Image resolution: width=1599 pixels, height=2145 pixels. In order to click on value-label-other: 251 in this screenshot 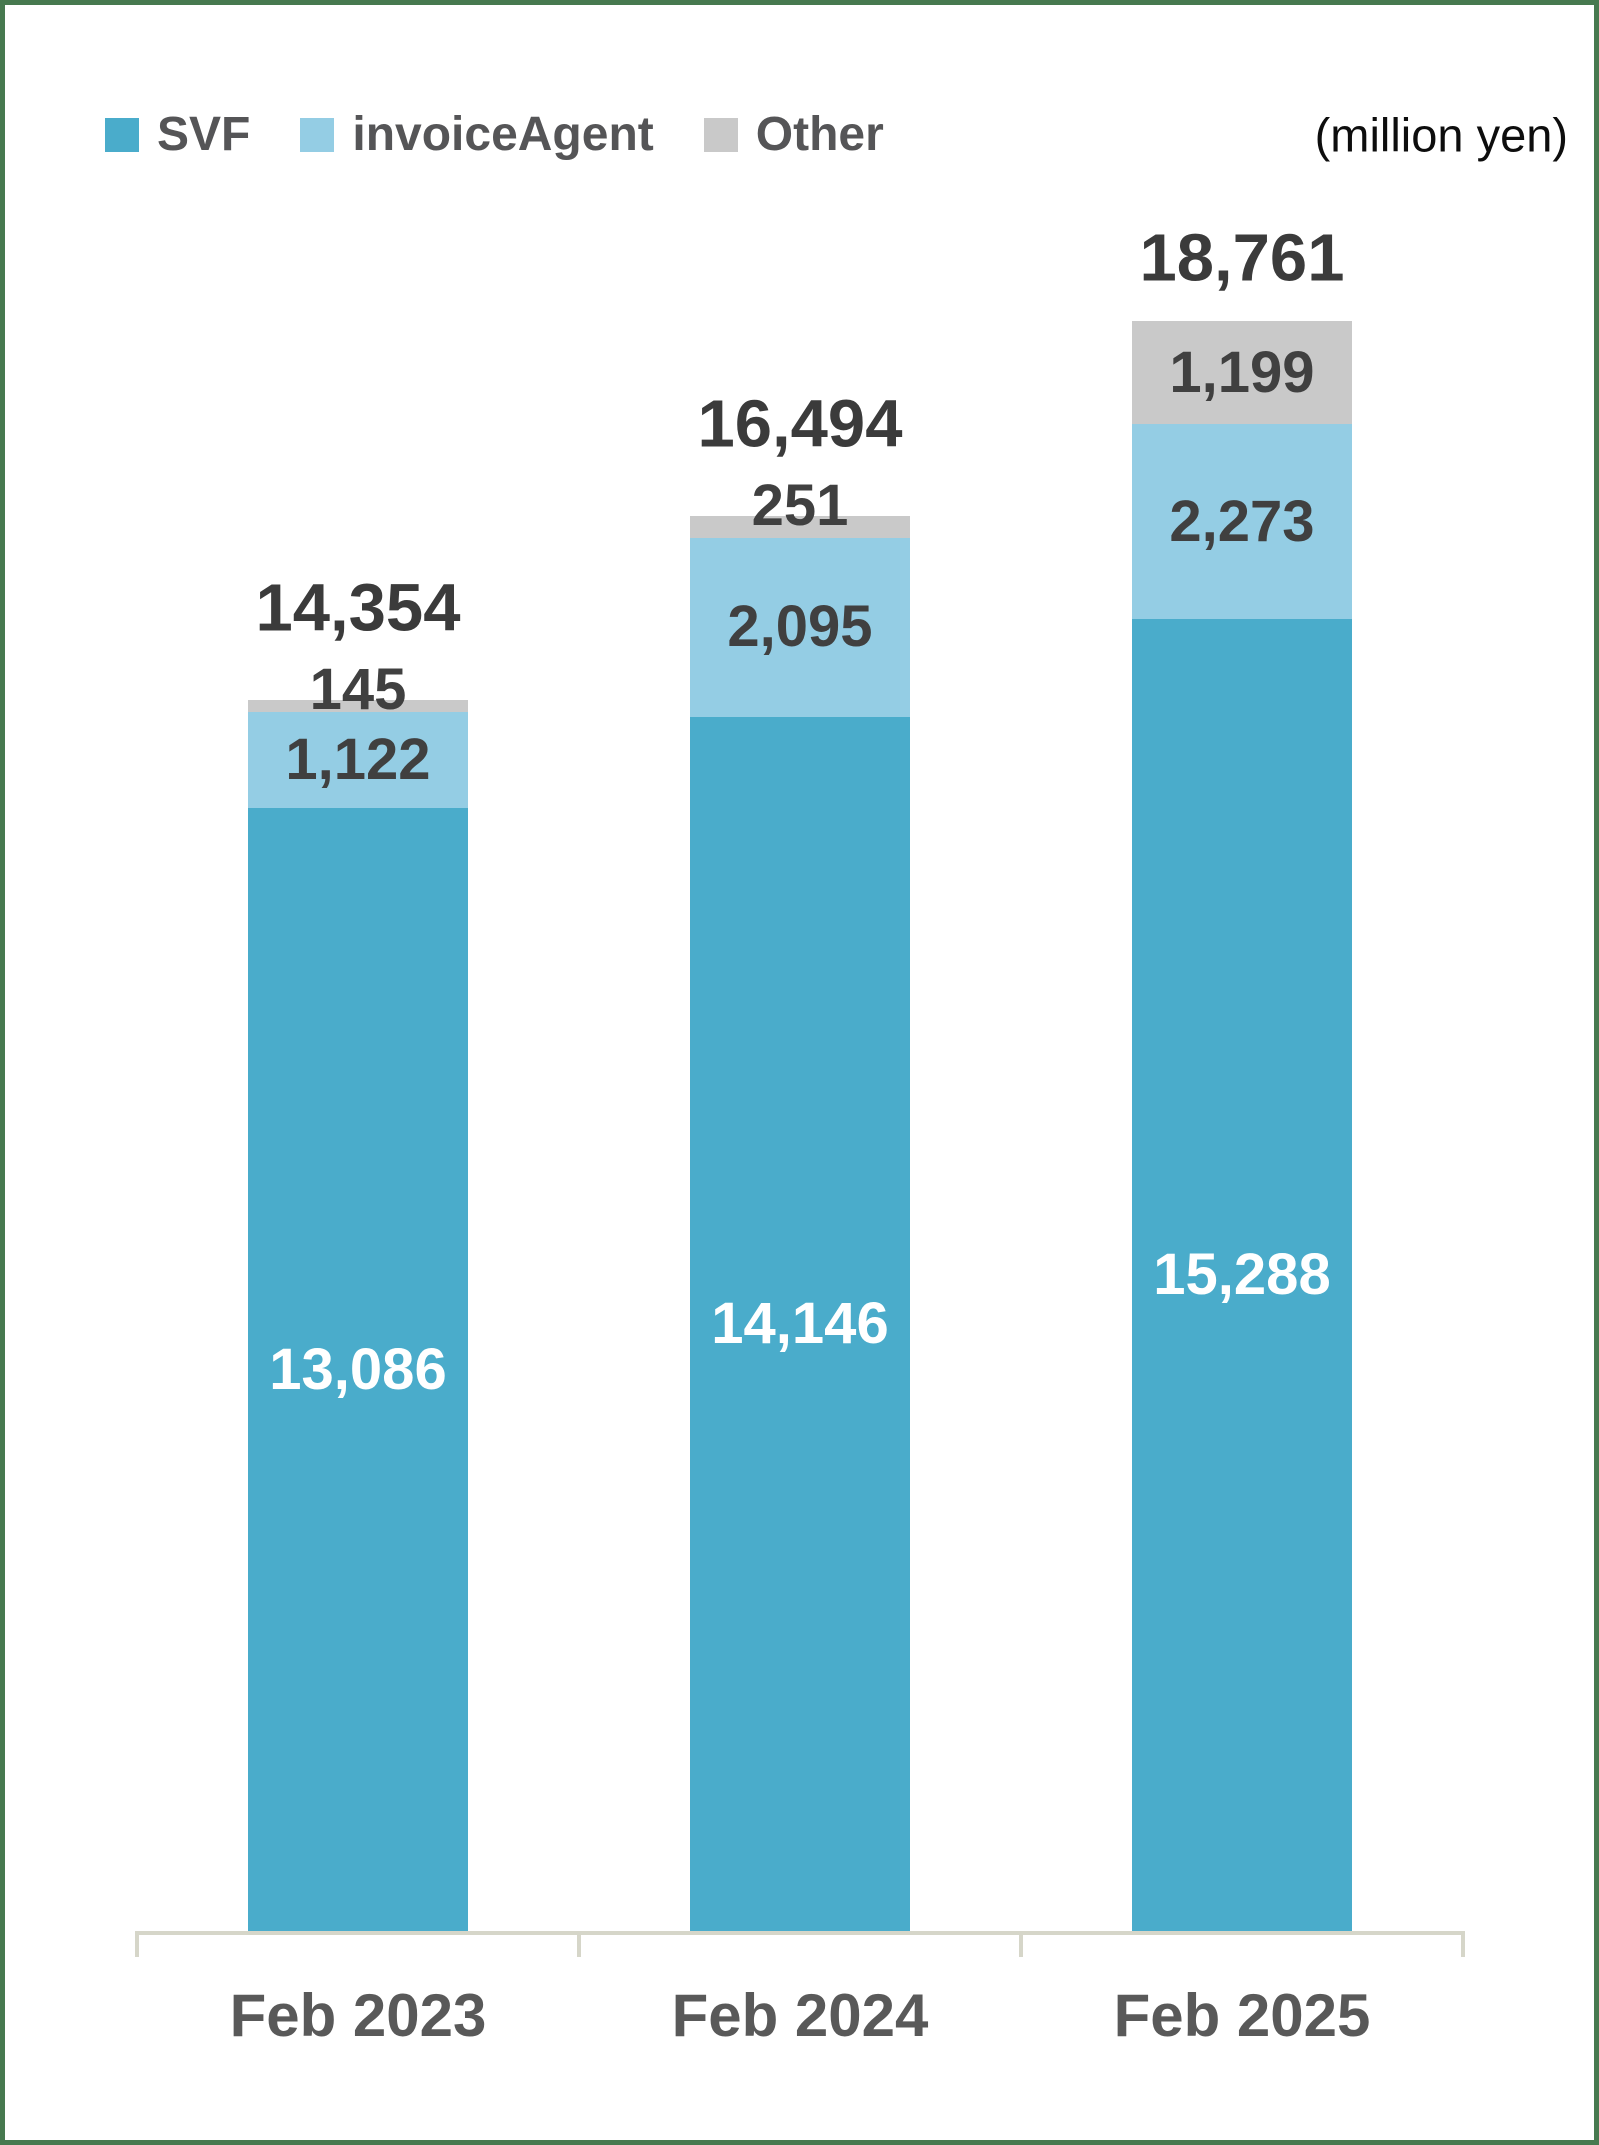, I will do `click(800, 505)`.